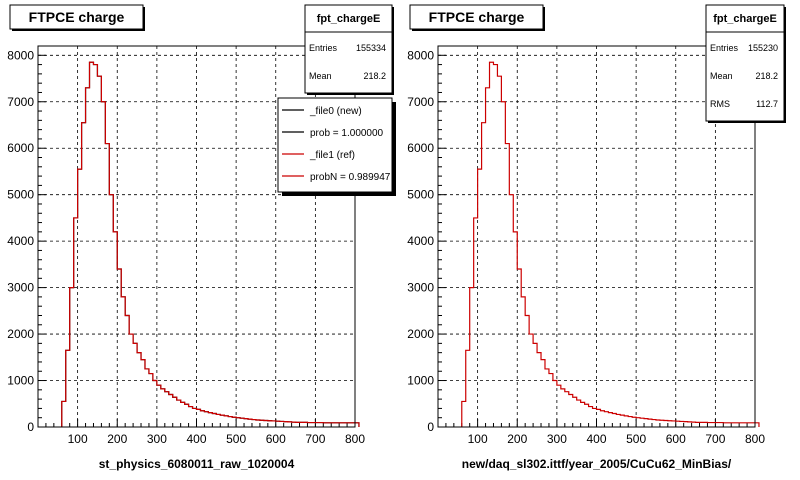 Image resolution: width=800 pixels, height=480 pixels. What do you see at coordinates (350, 177) in the screenshot?
I see `legend-entry-label: probN = 0.989947` at bounding box center [350, 177].